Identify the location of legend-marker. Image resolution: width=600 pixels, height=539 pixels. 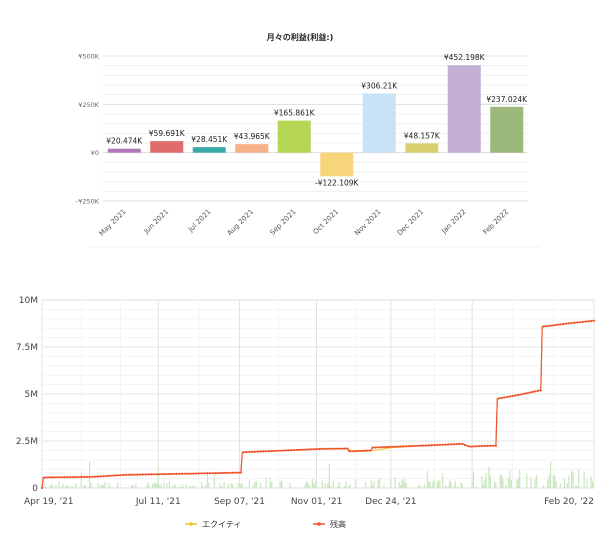
(319, 524).